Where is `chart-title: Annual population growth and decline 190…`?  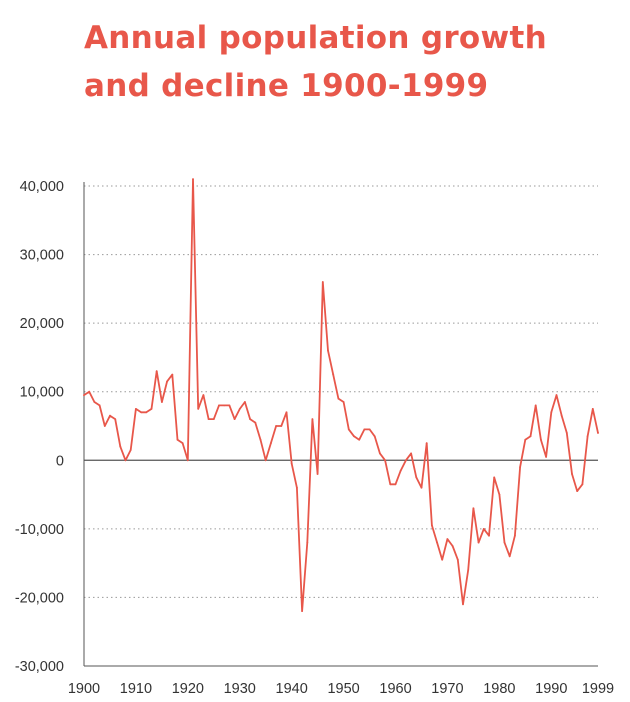 chart-title: Annual population growth and decline 190… is located at coordinates (315, 62).